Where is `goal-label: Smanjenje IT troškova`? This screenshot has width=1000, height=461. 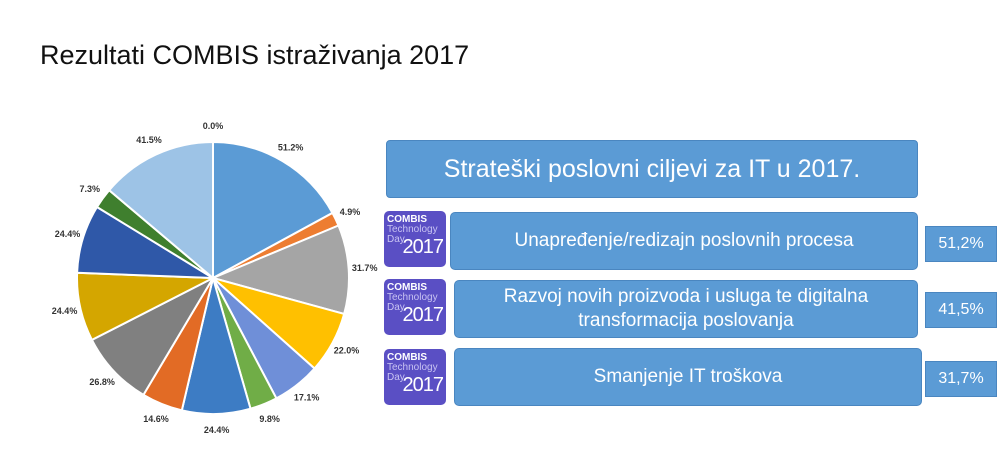 goal-label: Smanjenje IT troškova is located at coordinates (688, 377).